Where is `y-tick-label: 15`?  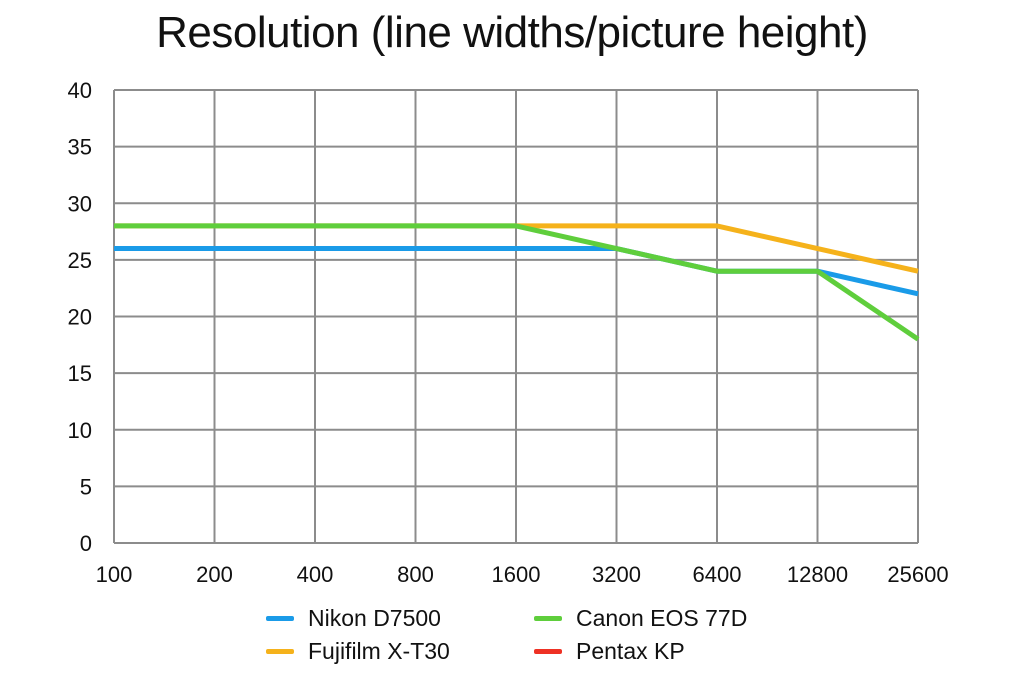 y-tick-label: 15 is located at coordinates (80, 373).